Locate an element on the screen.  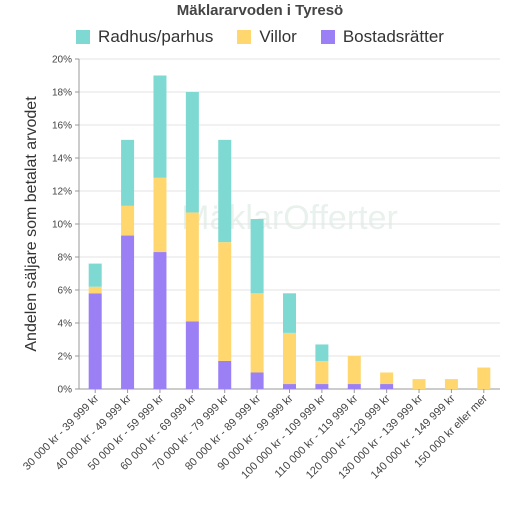
legend-item-villor: Villor is located at coordinates (267, 37).